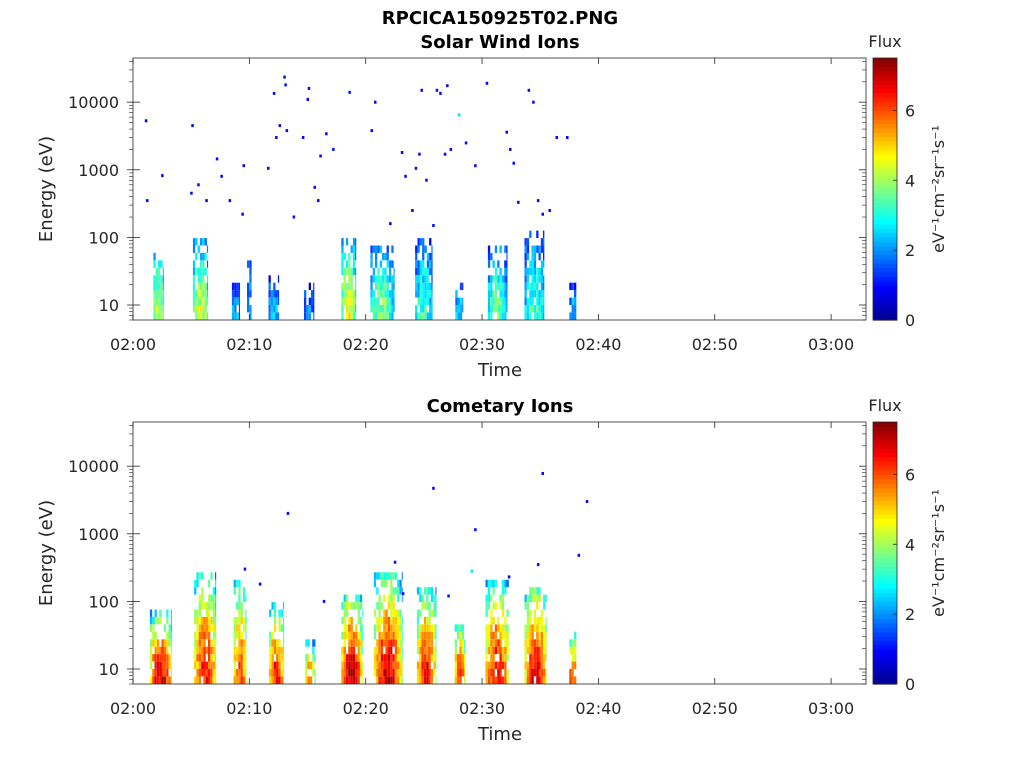 Image resolution: width=1024 pixels, height=768 pixels. Describe the element at coordinates (910, 544) in the screenshot. I see `colorbar-tick-label: 4` at that location.